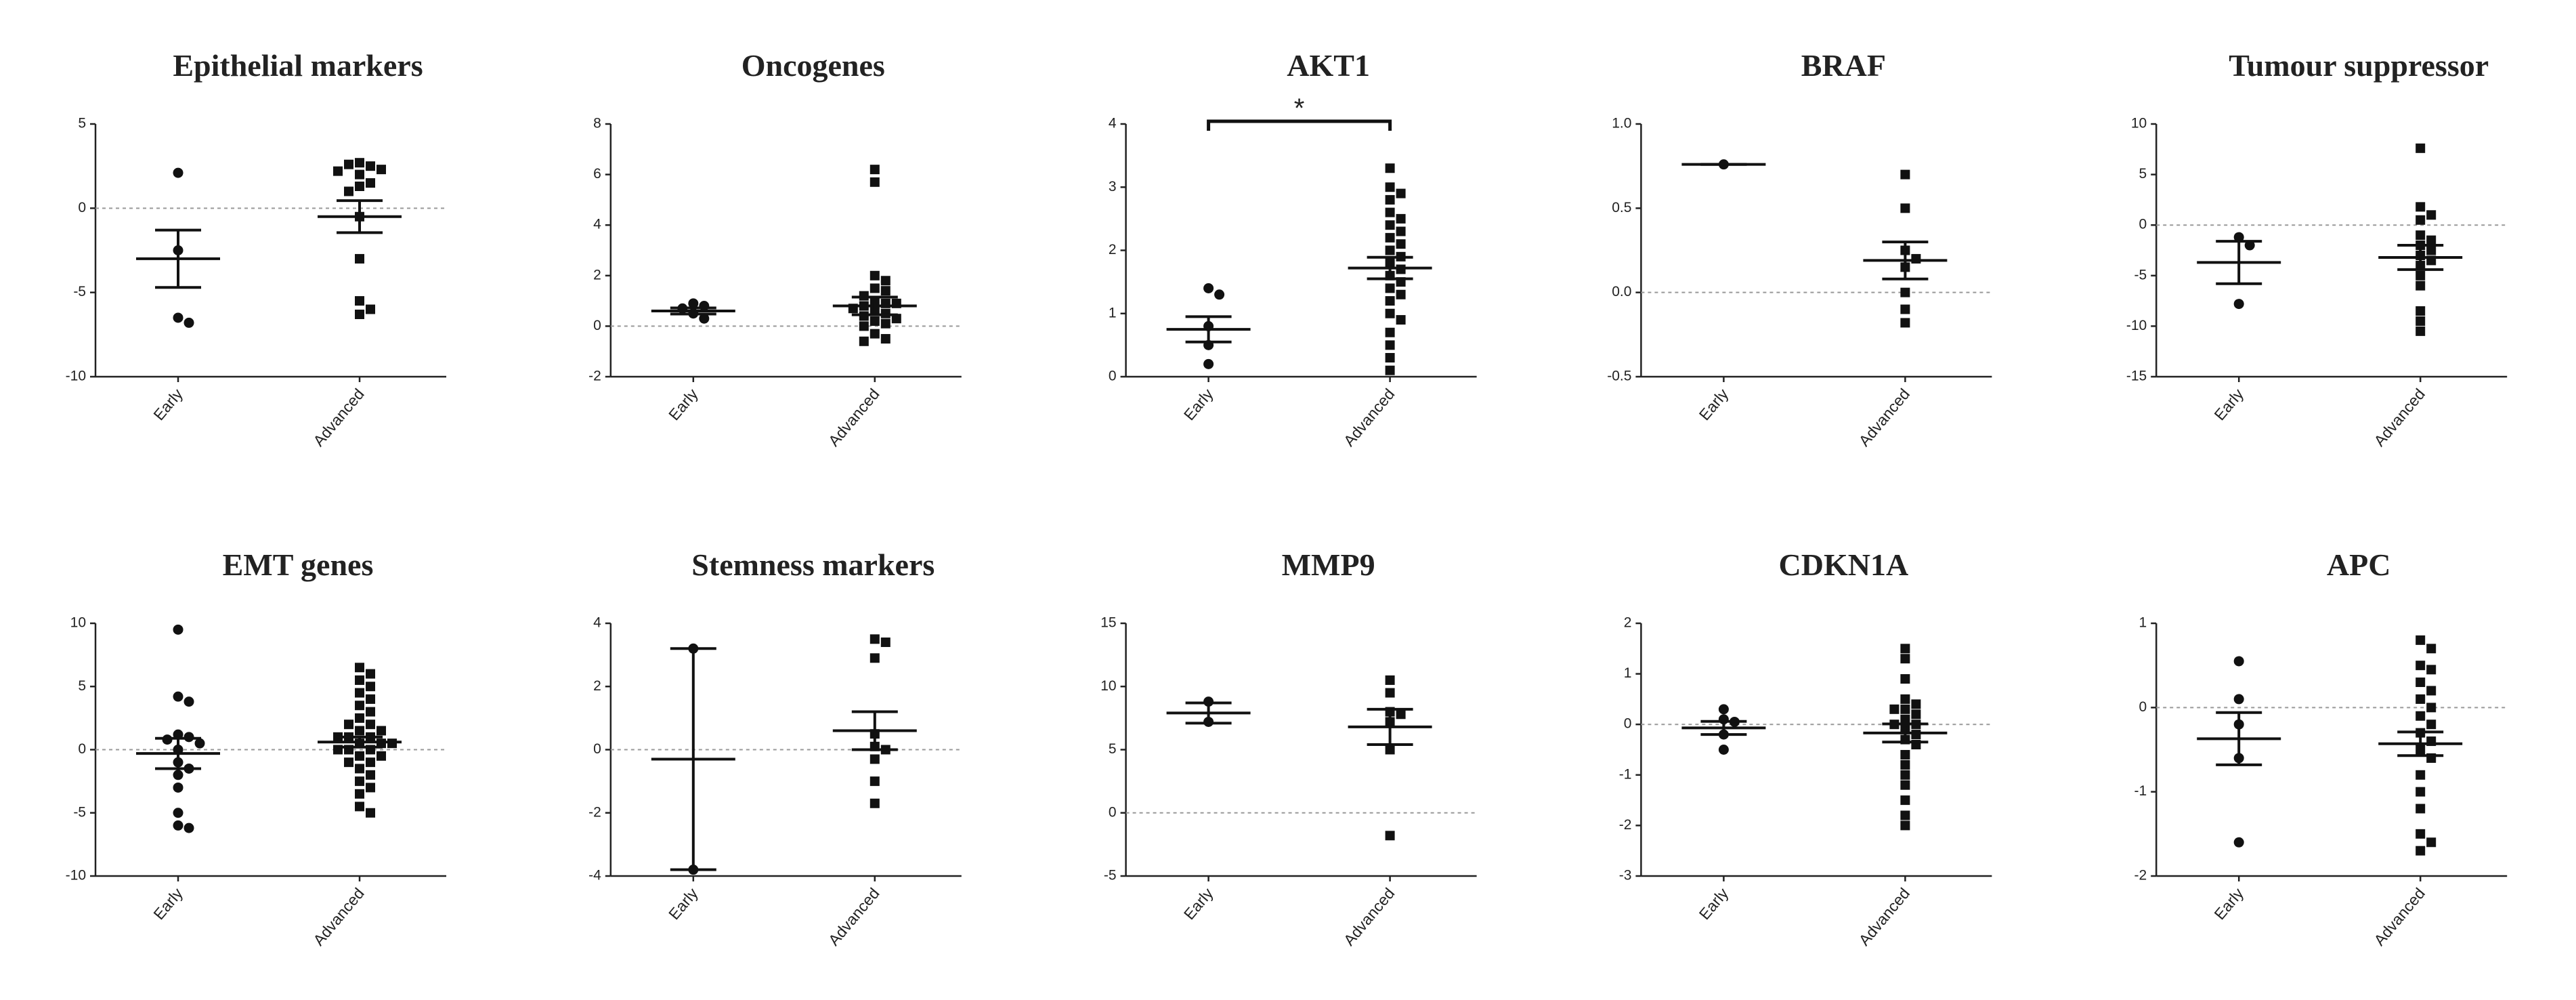 This screenshot has height=1000, width=2576. What do you see at coordinates (1113, 312) in the screenshot?
I see `y-tick-label: 1` at bounding box center [1113, 312].